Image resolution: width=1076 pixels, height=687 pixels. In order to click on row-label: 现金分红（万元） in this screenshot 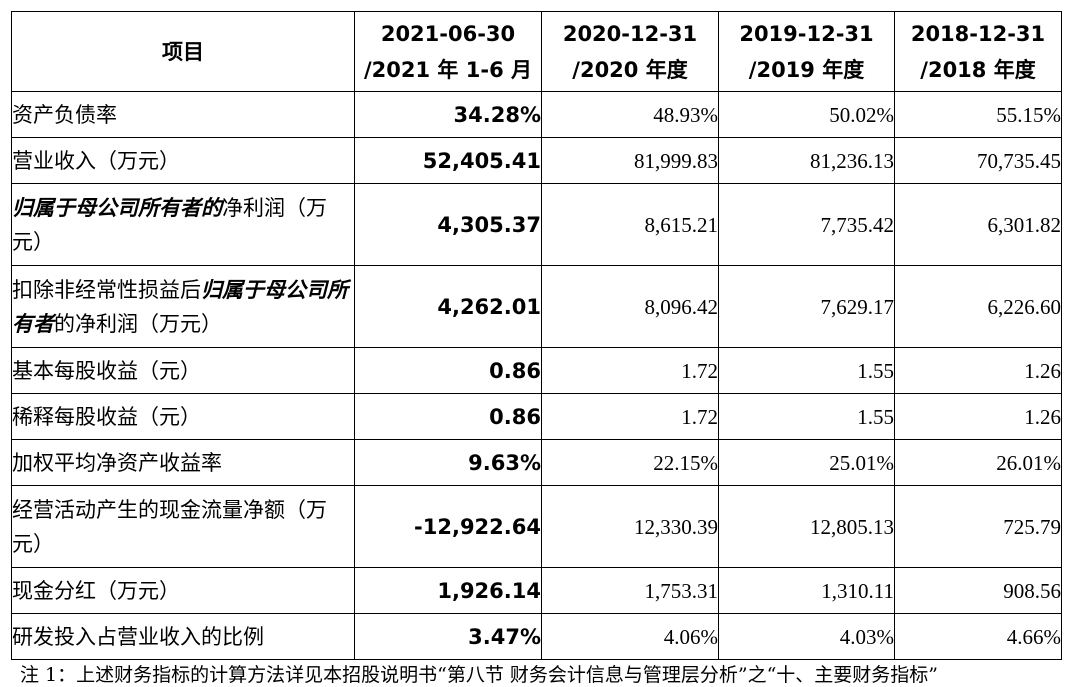, I will do `click(183, 590)`.